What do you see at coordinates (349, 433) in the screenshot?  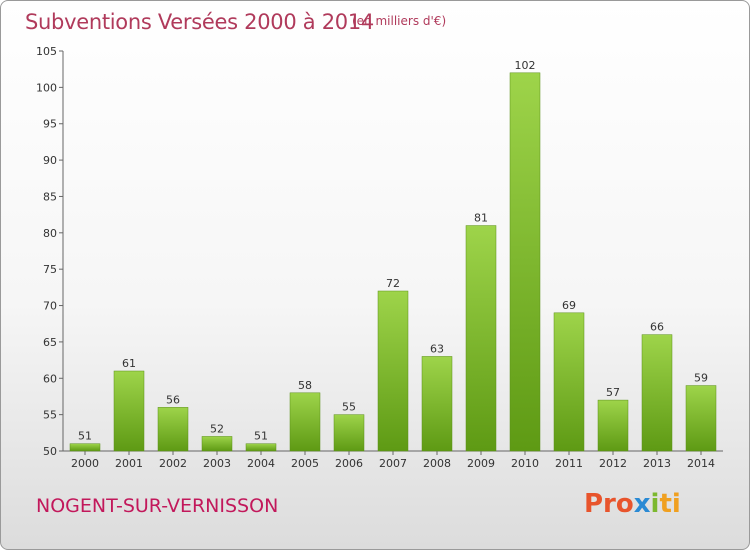 I see `bar-2006` at bounding box center [349, 433].